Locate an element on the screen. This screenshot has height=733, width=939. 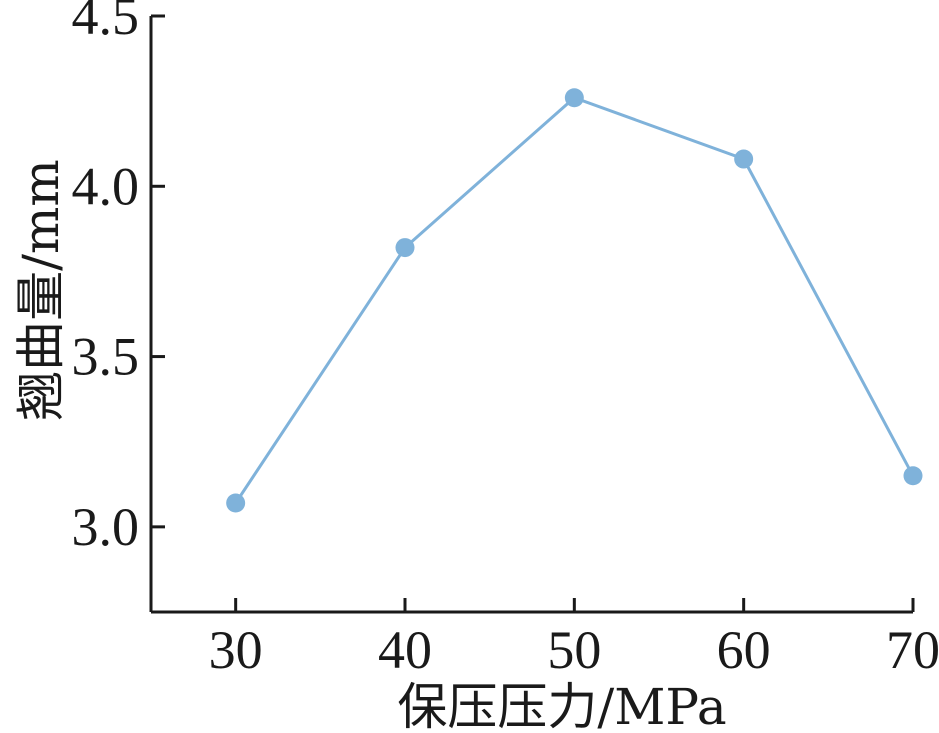
x-tick-label: 50 is located at coordinates (574, 650).